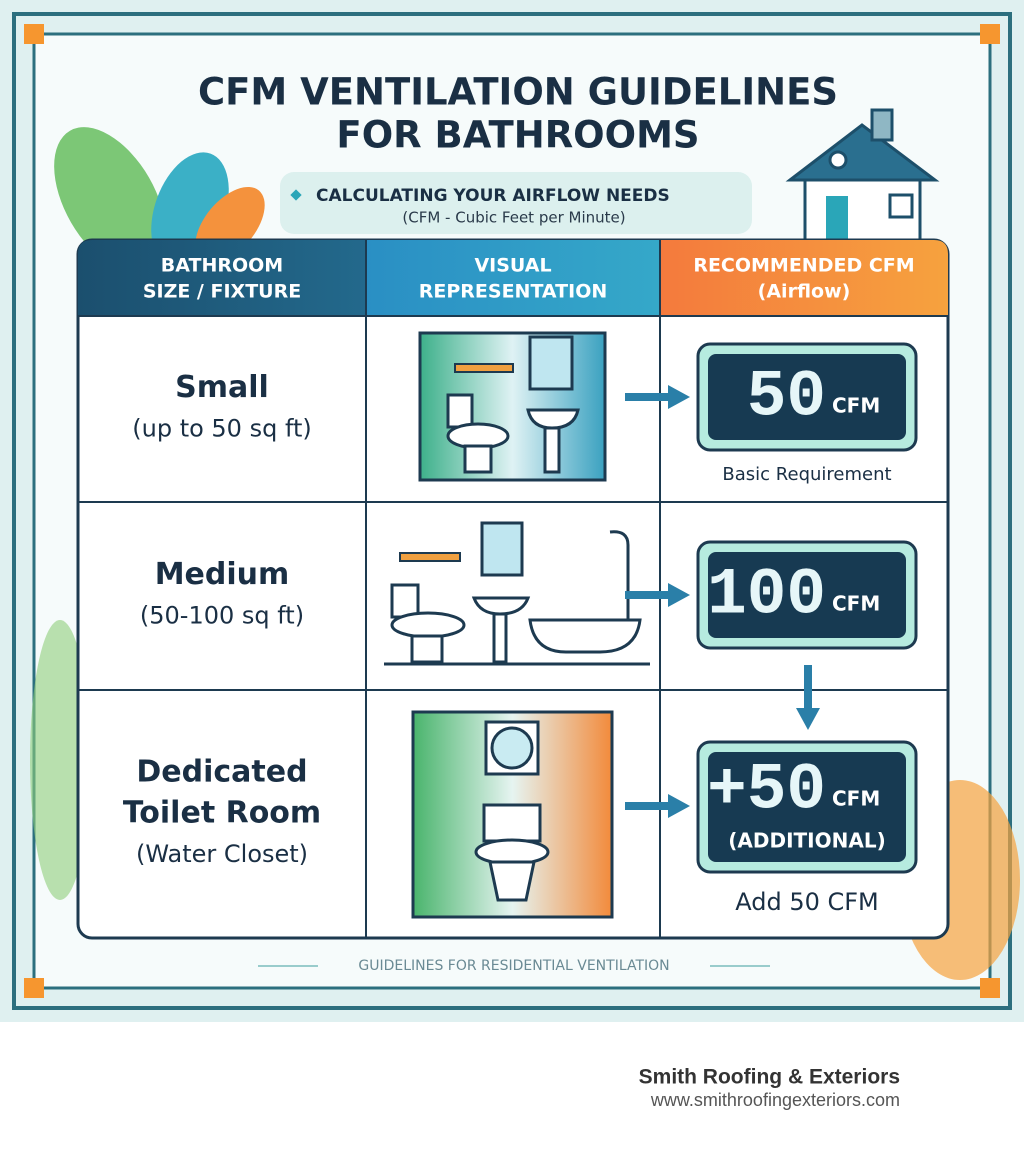 The width and height of the screenshot is (1024, 1154). What do you see at coordinates (513, 966) in the screenshot?
I see `footer-caption: GUIDELINES FOR RESIDENTIAL VENTILATION` at bounding box center [513, 966].